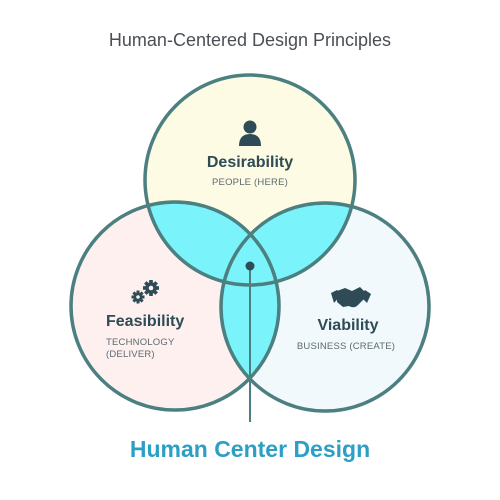 This screenshot has width=500, height=500. I want to click on feasibility-subtitle-line1: TECHNOLOGY, so click(140, 342).